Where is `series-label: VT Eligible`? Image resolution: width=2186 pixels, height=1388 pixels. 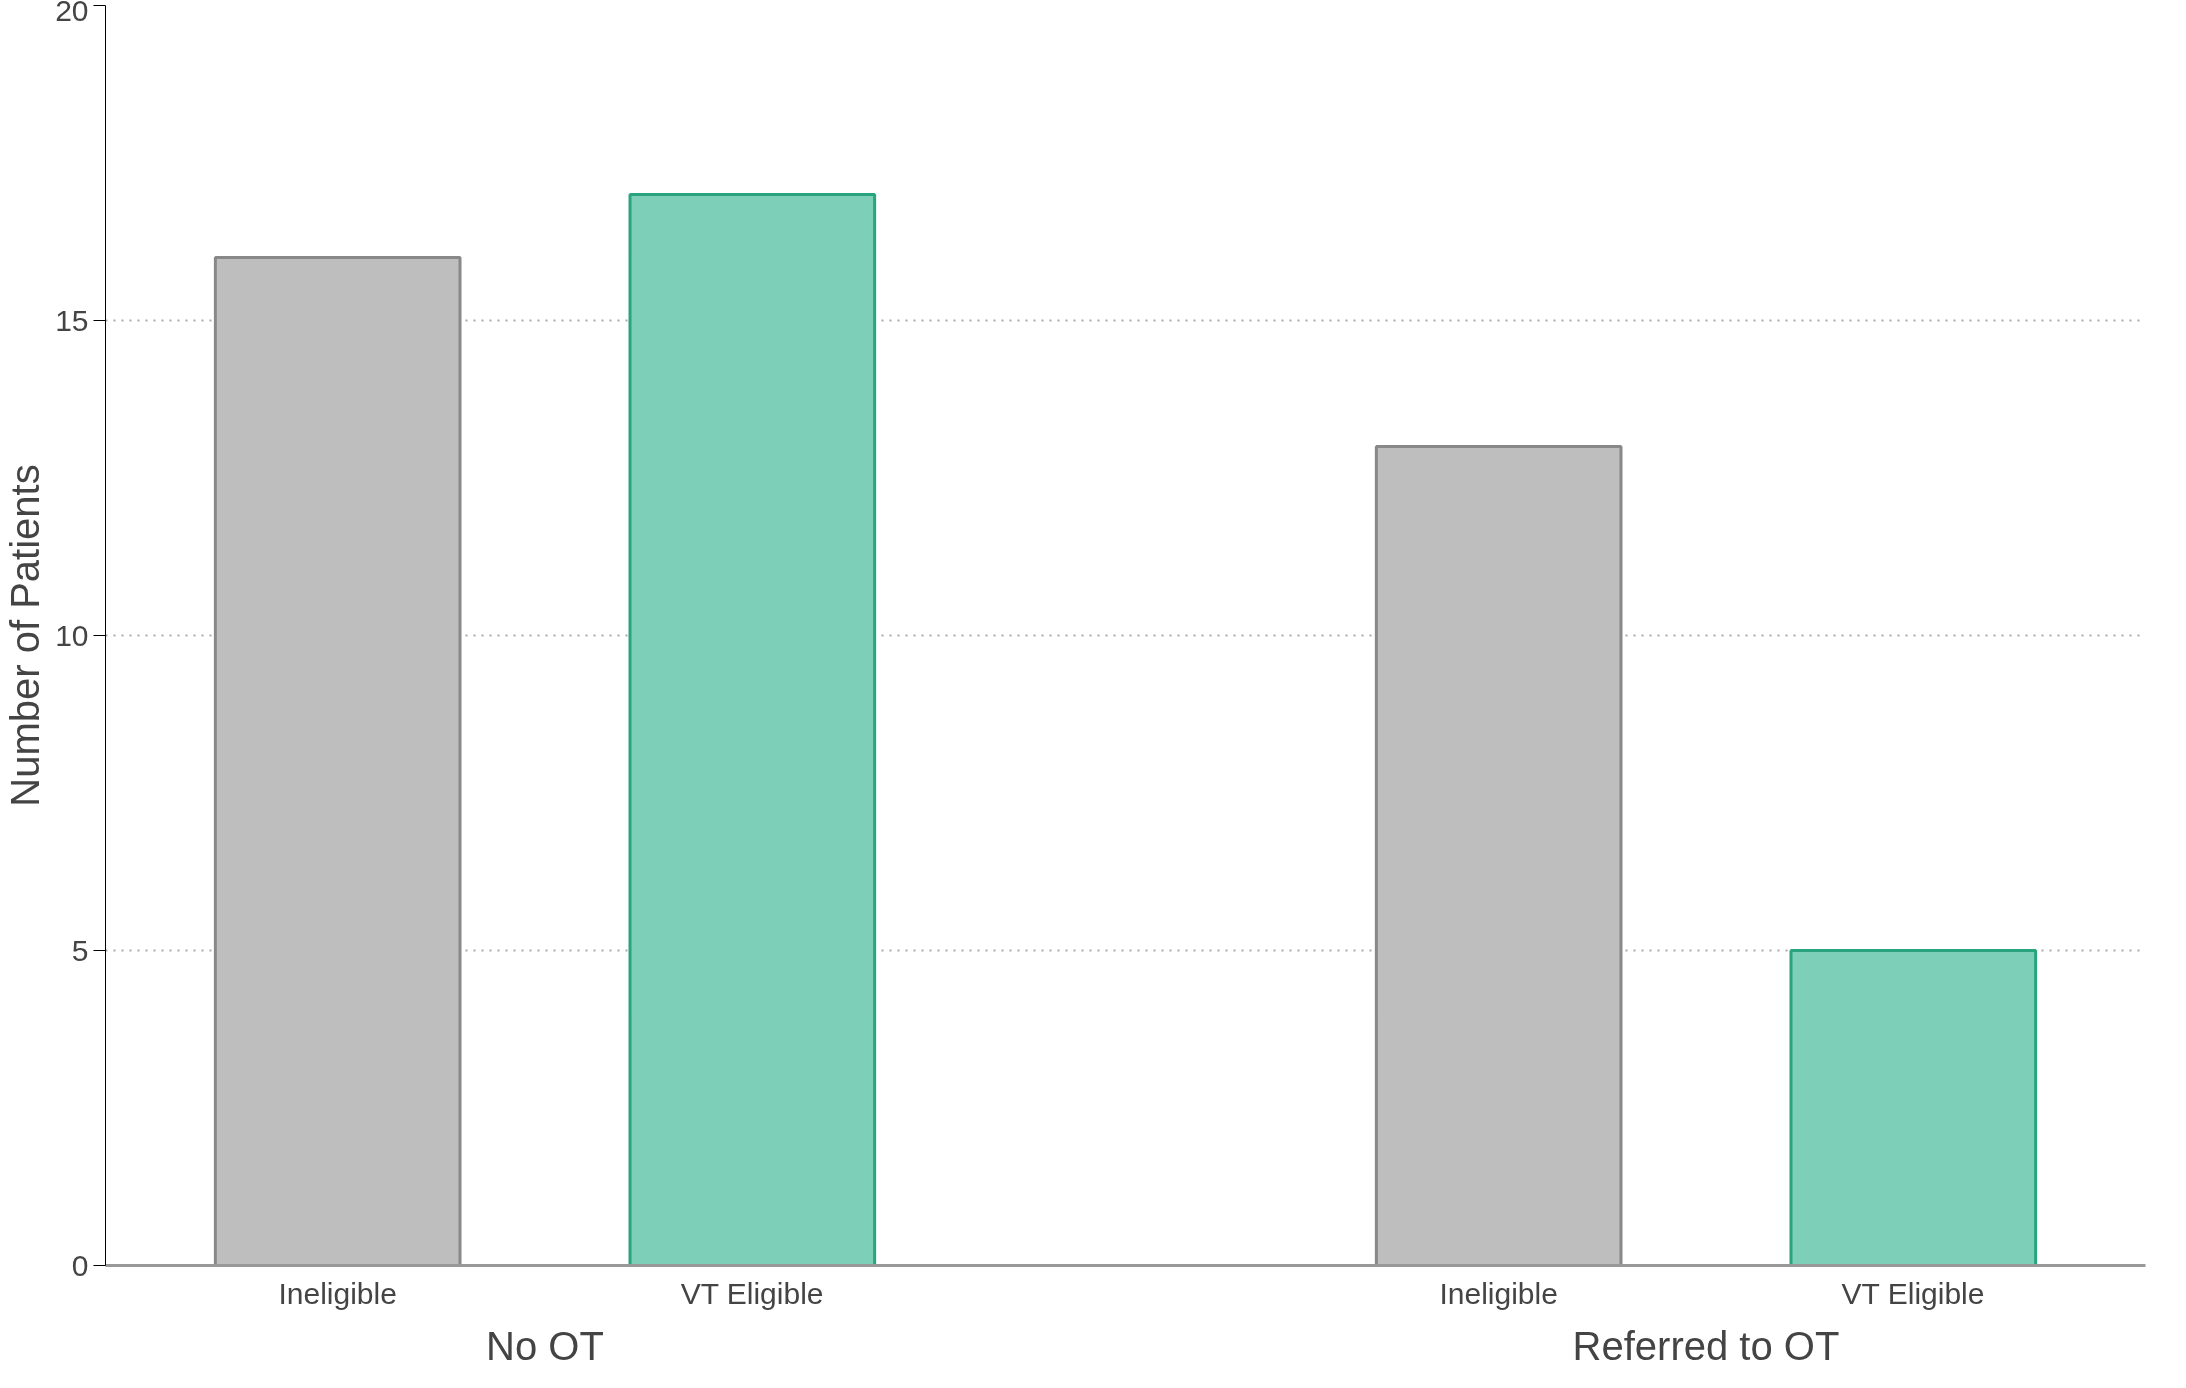
series-label: VT Eligible is located at coordinates (752, 1293).